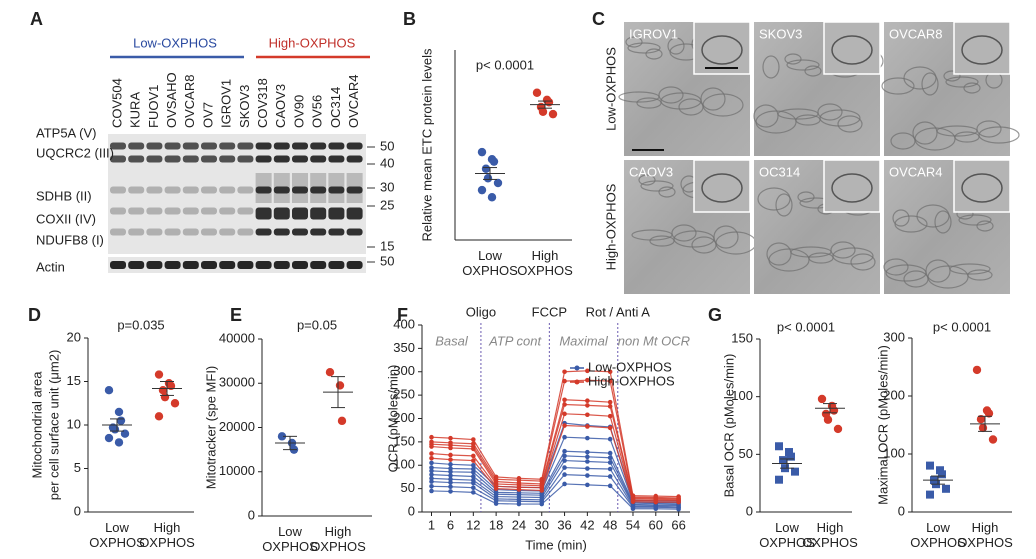 The width and height of the screenshot is (1036, 559). Describe the element at coordinates (633, 524) in the screenshot. I see `x-tick-label: 54` at that location.